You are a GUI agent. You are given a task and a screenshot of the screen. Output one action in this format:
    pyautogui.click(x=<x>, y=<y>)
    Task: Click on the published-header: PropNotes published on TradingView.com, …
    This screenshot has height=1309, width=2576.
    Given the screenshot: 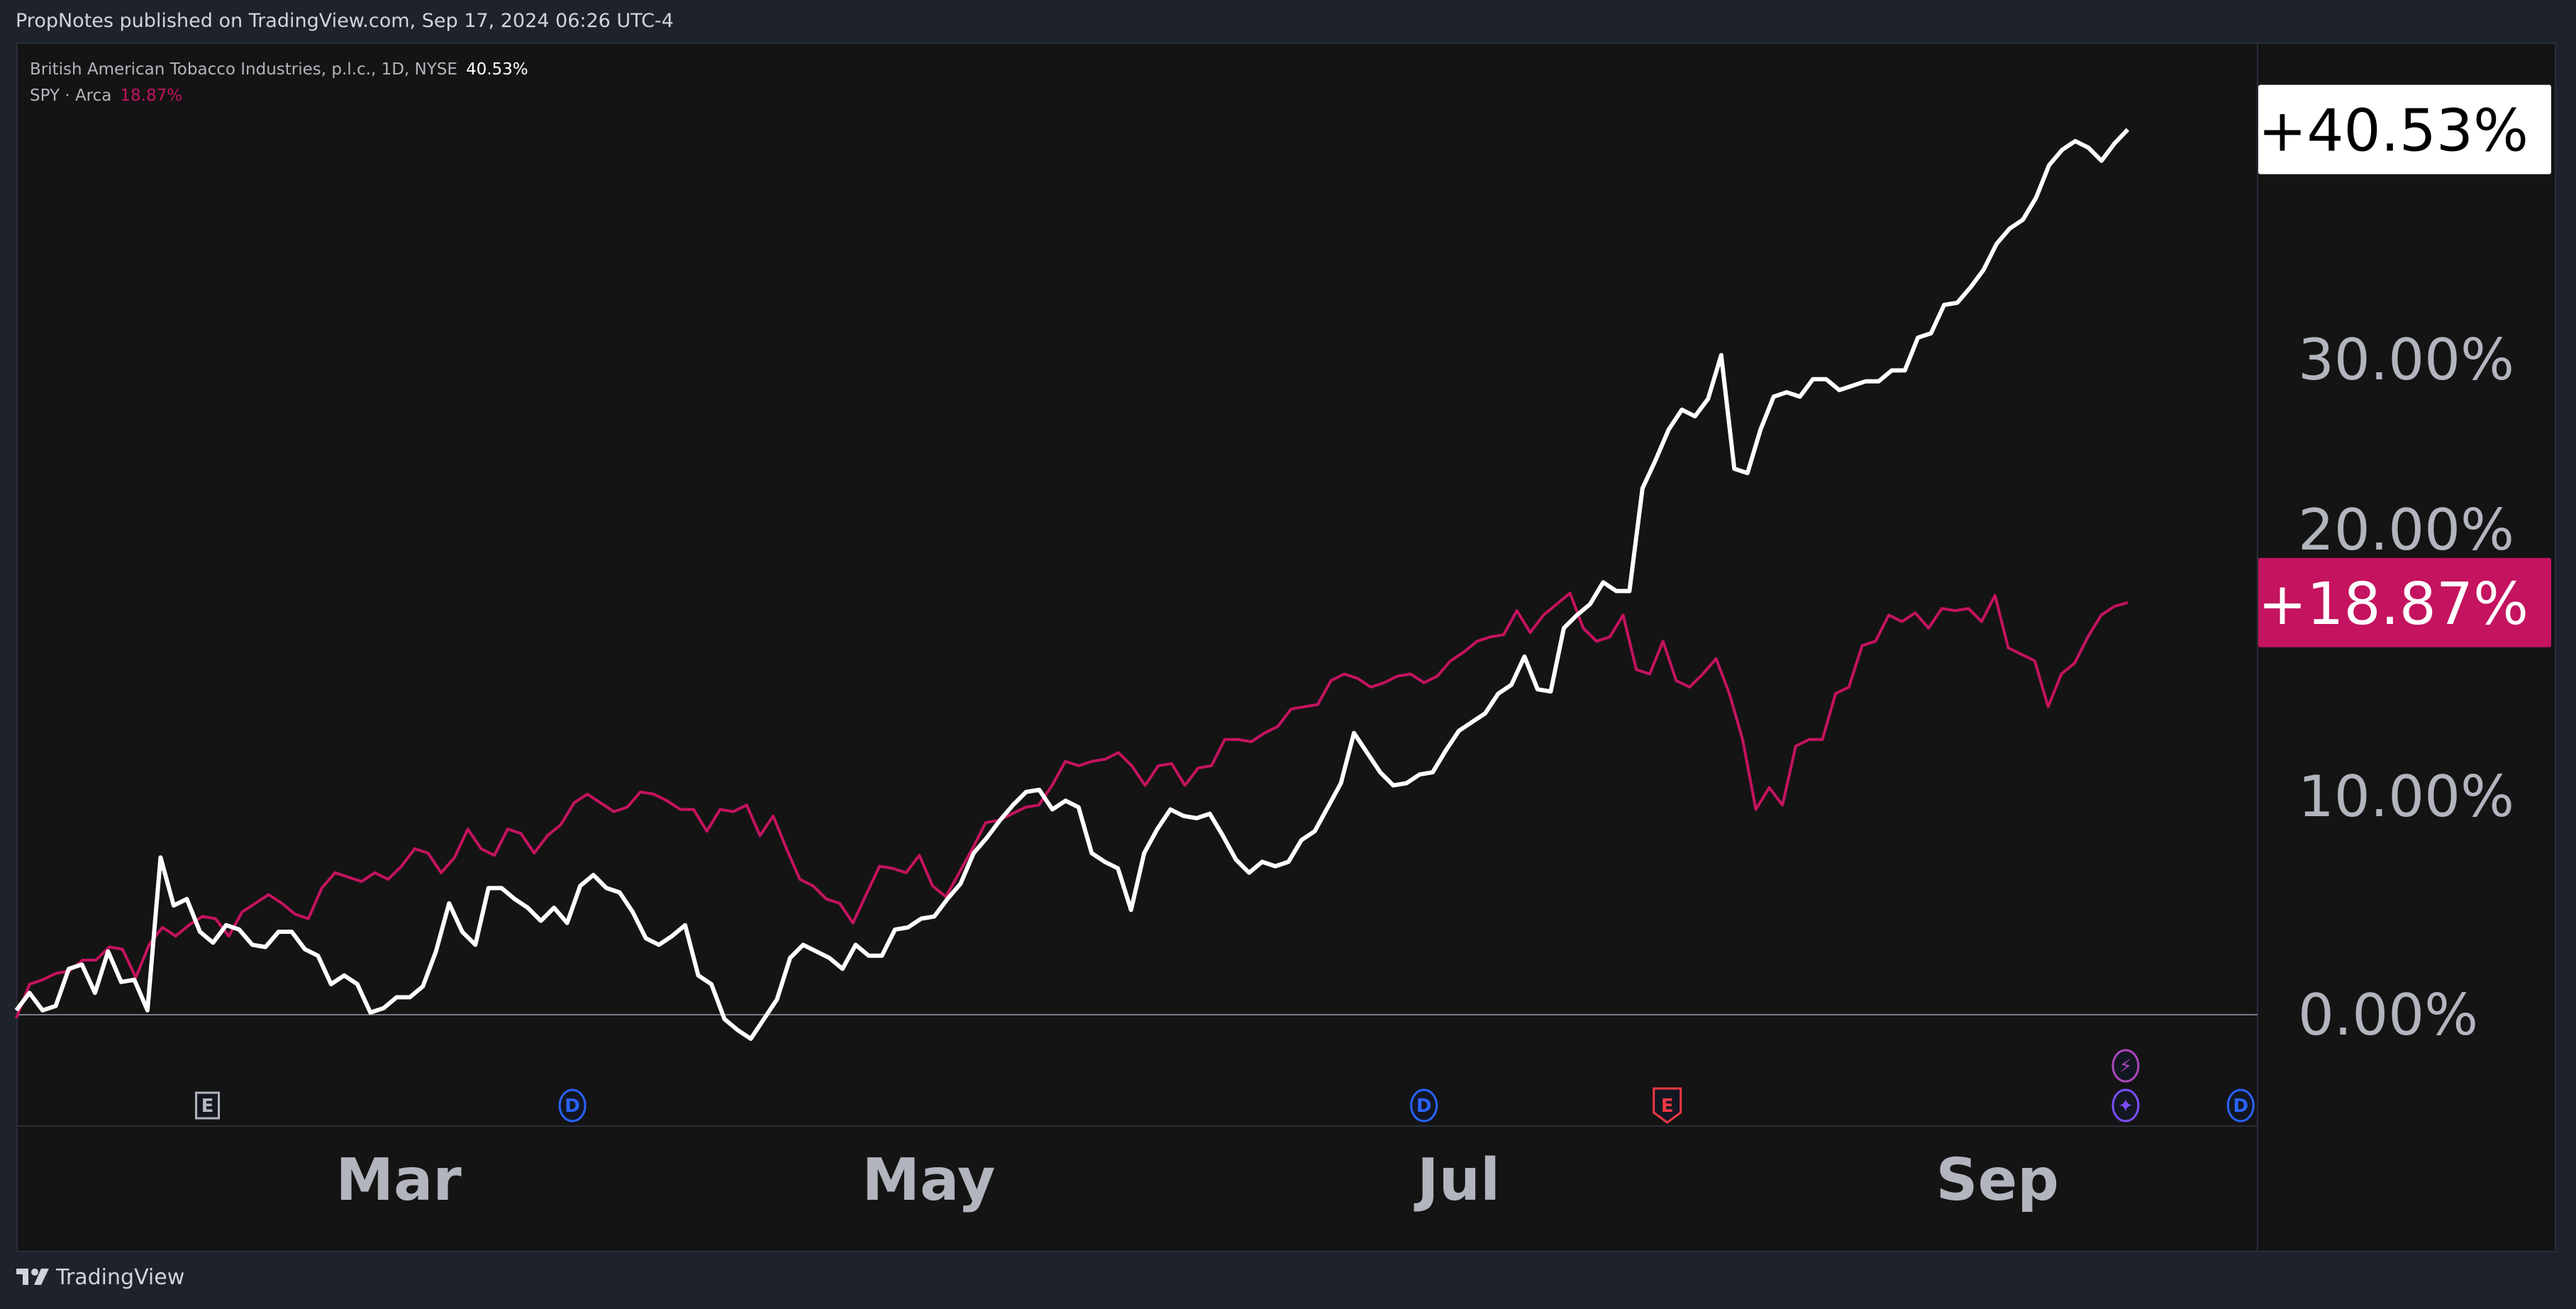 What is the action you would take?
    pyautogui.click(x=345, y=21)
    